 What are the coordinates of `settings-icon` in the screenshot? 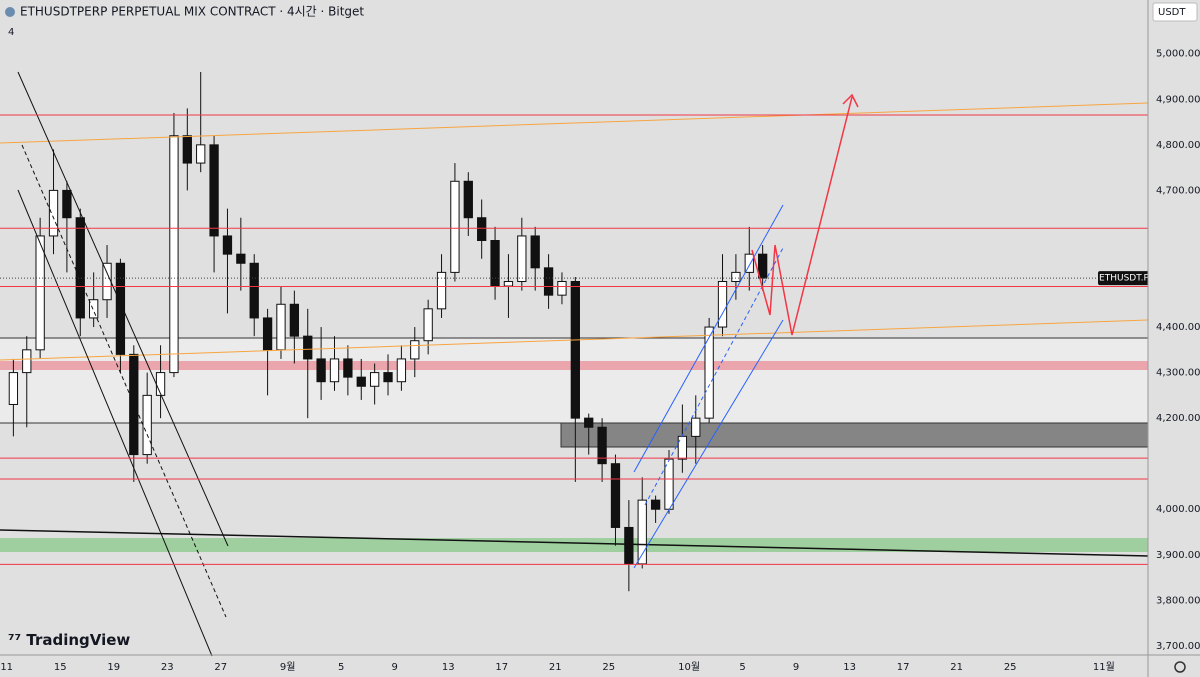 It's located at (1180, 667).